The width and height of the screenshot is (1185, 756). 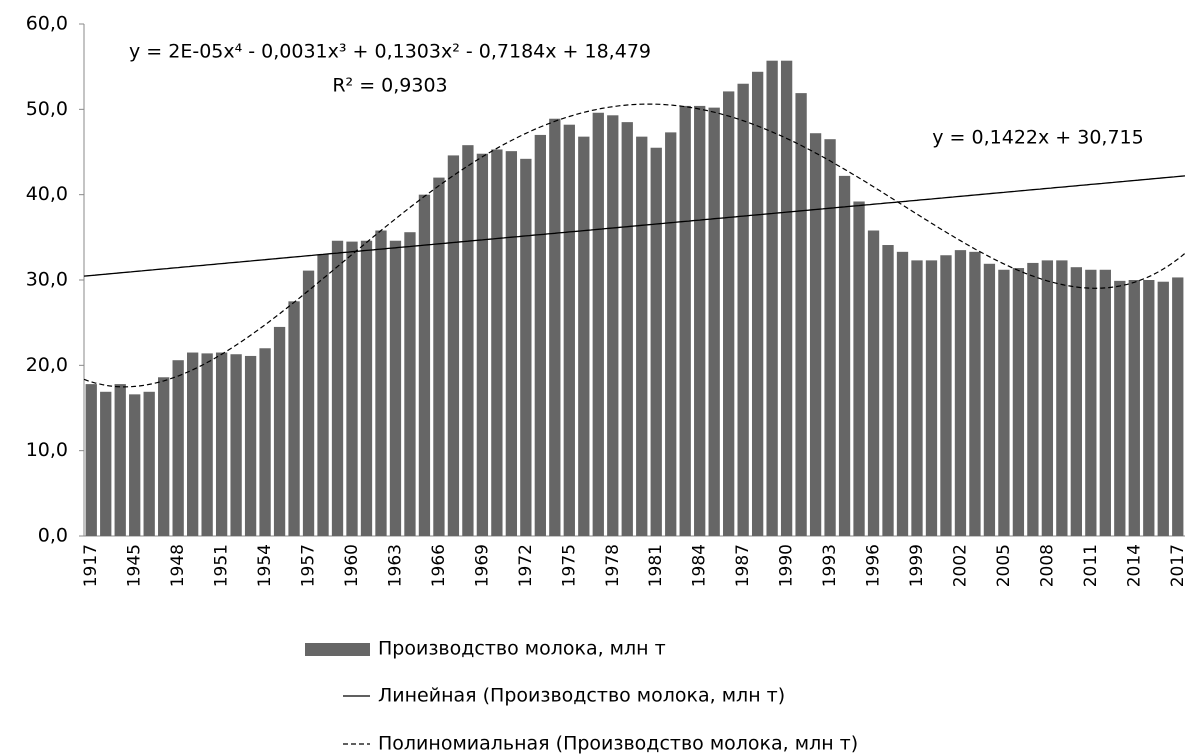 What do you see at coordinates (47, 24) in the screenshot?
I see `y-tick-label: 60,0` at bounding box center [47, 24].